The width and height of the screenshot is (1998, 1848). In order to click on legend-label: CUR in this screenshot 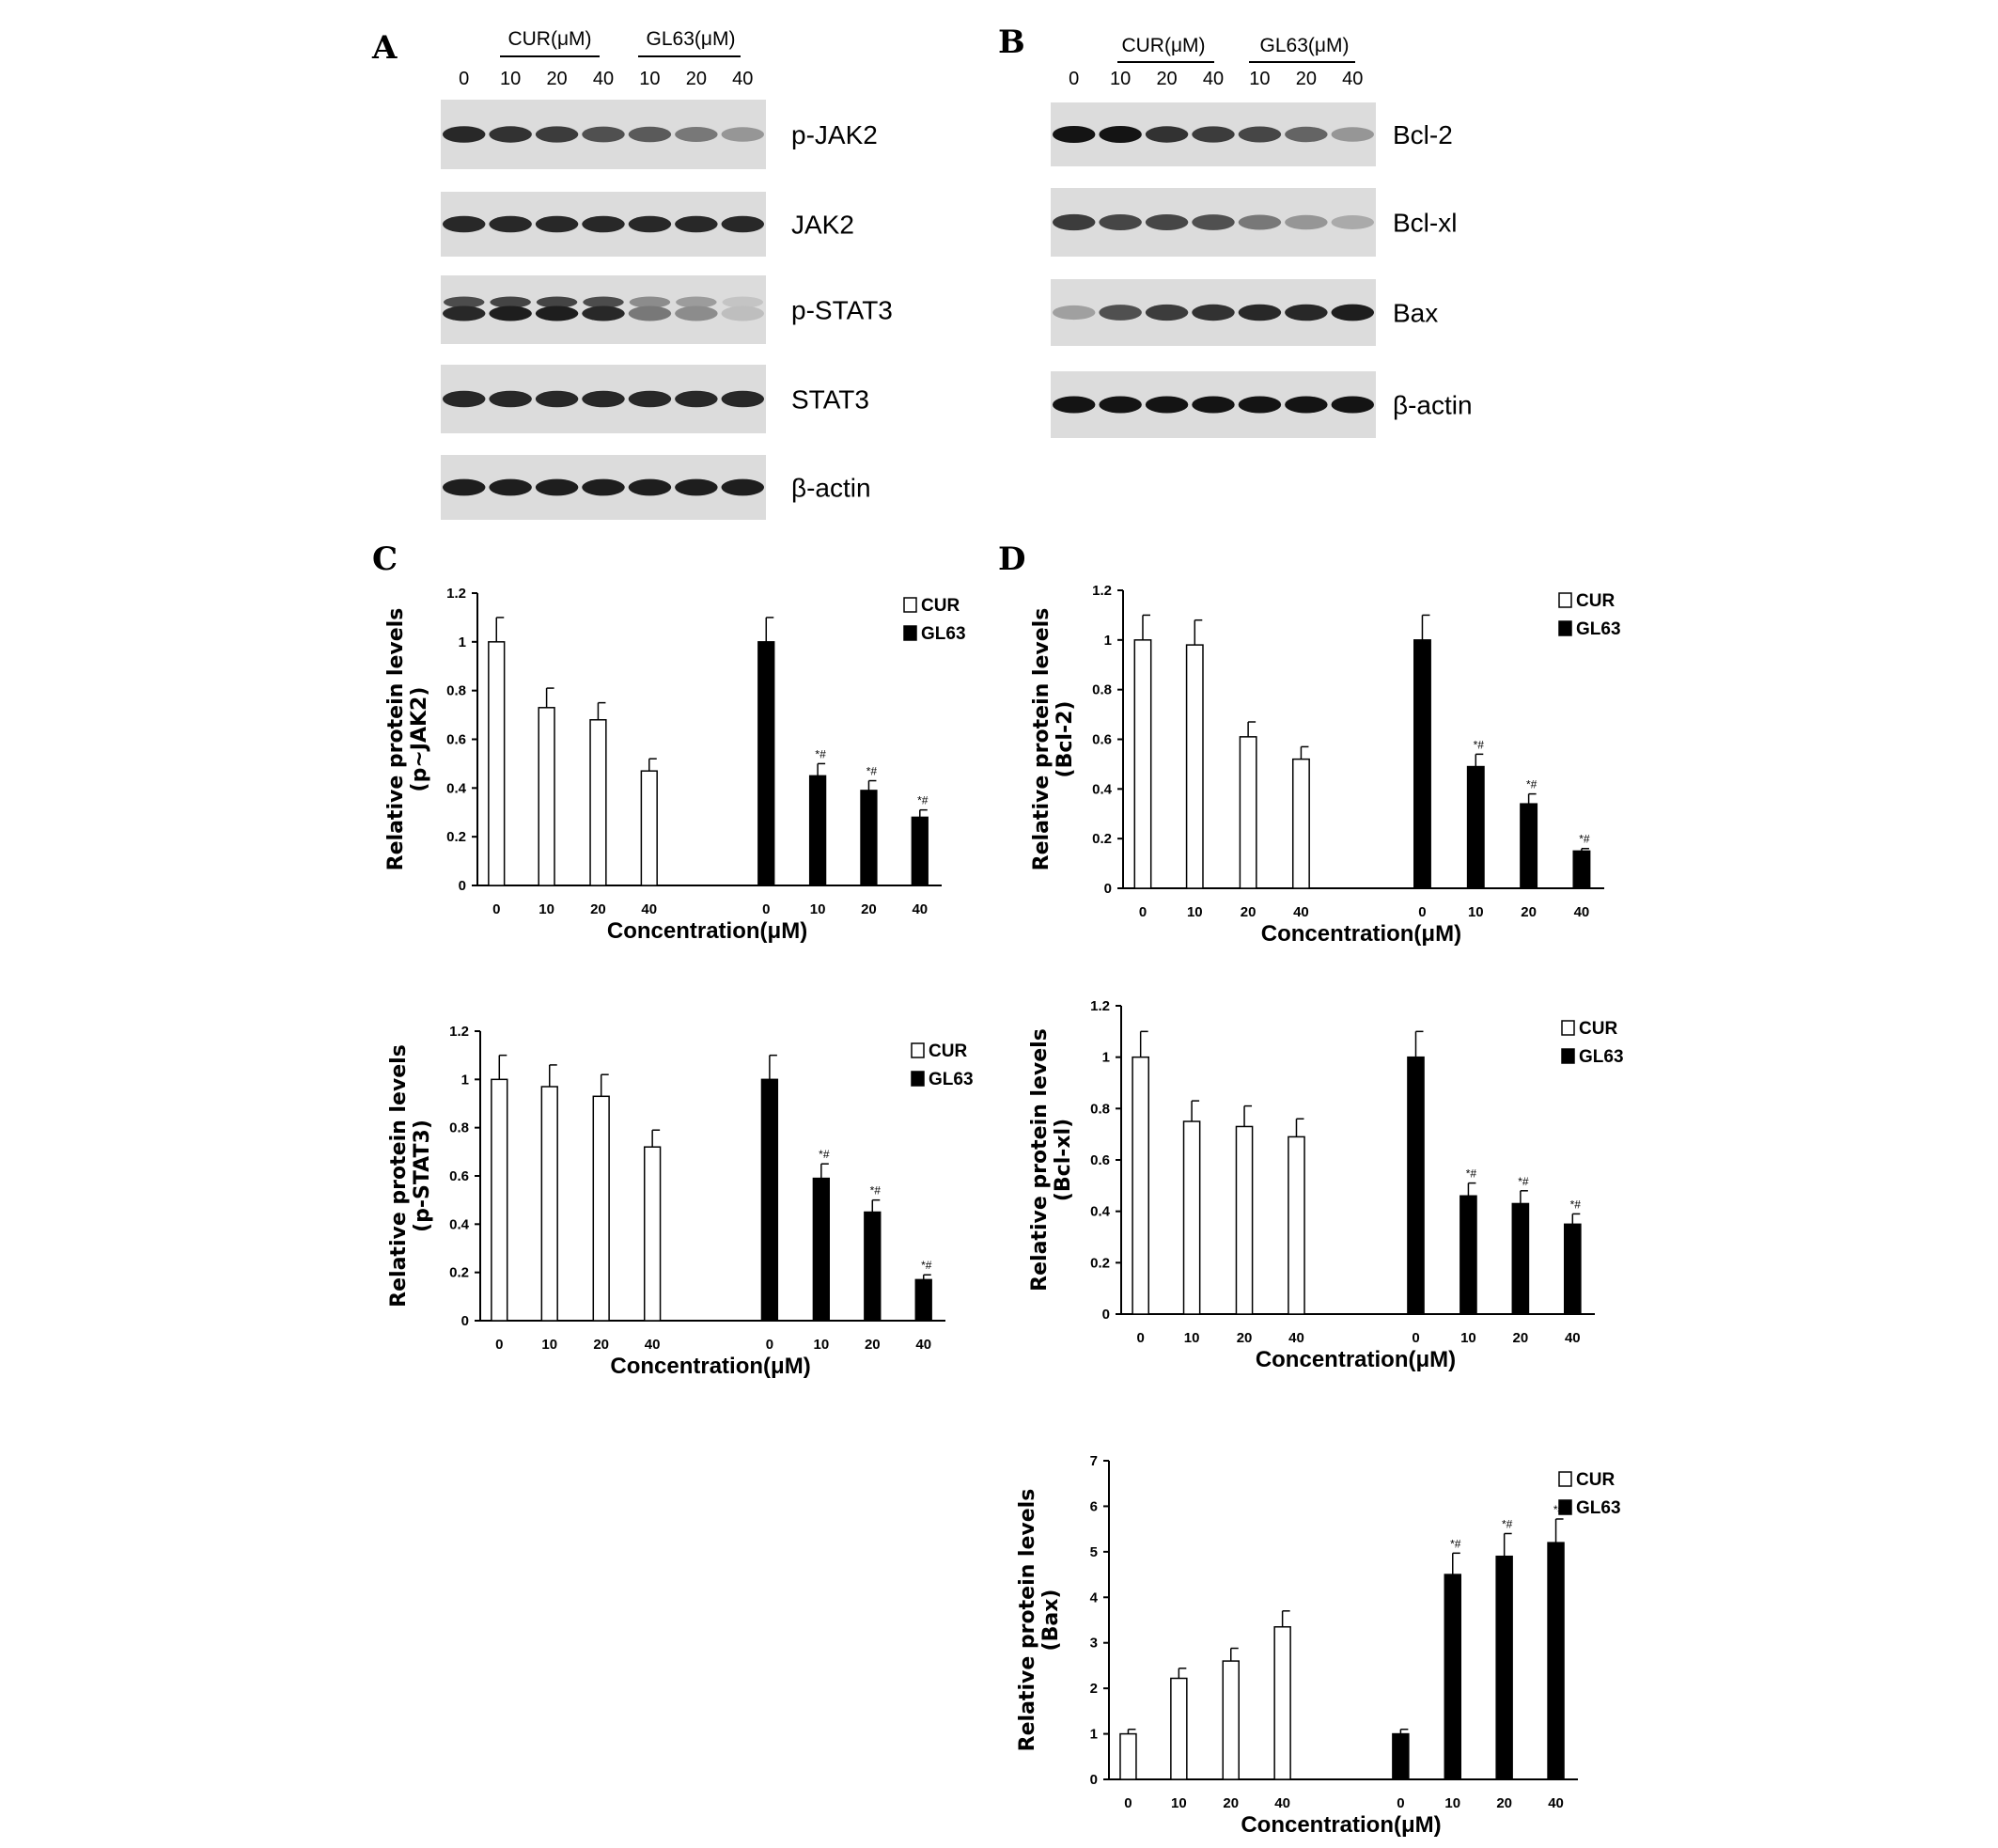, I will do `click(941, 606)`.